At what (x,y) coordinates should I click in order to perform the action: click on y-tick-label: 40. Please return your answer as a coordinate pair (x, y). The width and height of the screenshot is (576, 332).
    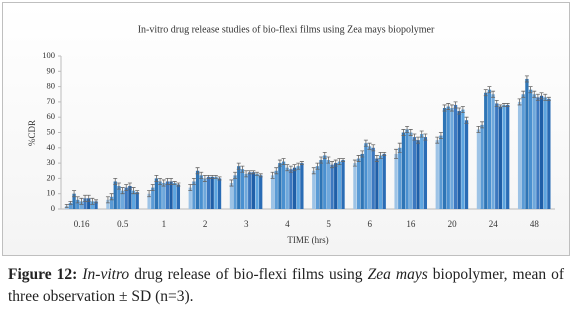
    Looking at the image, I should click on (51, 147).